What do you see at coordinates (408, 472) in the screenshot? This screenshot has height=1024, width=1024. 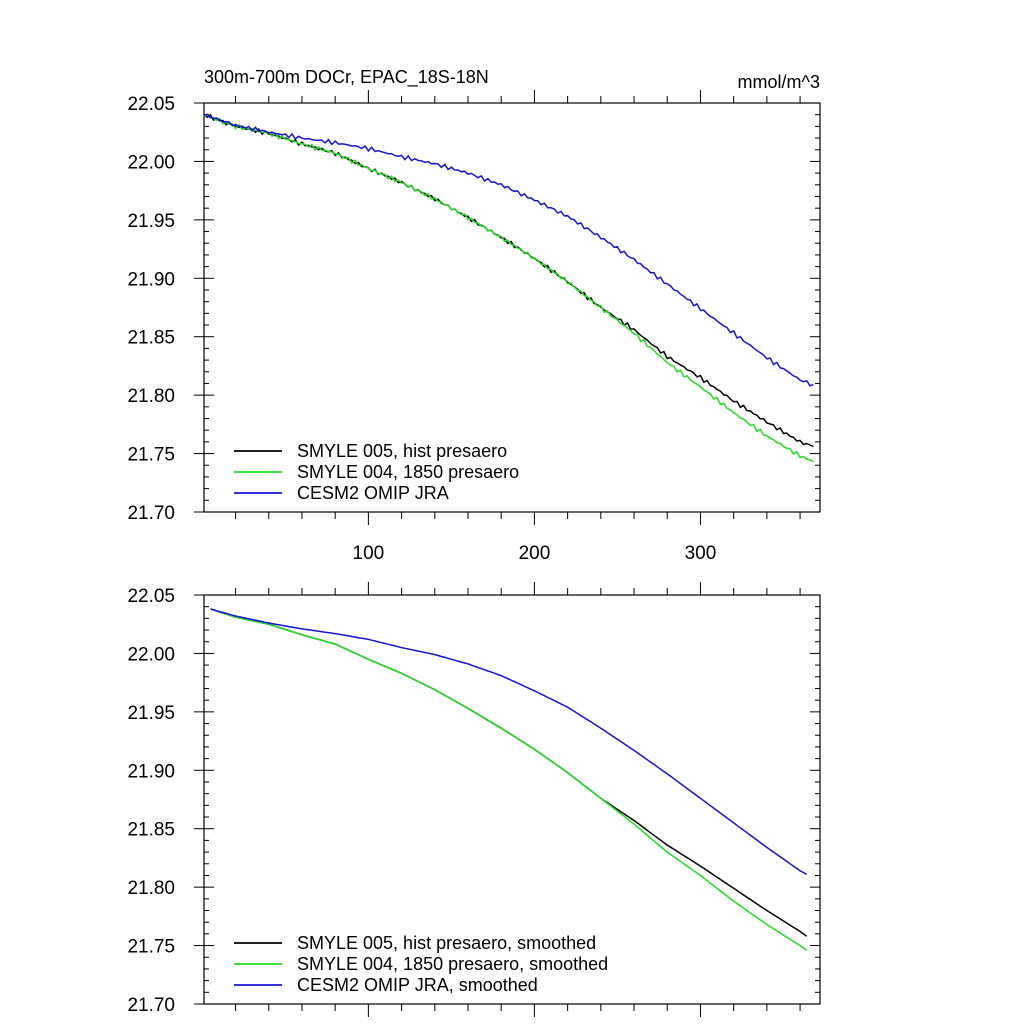 I see `legend-label: SMYLE 004, 1850 presaero` at bounding box center [408, 472].